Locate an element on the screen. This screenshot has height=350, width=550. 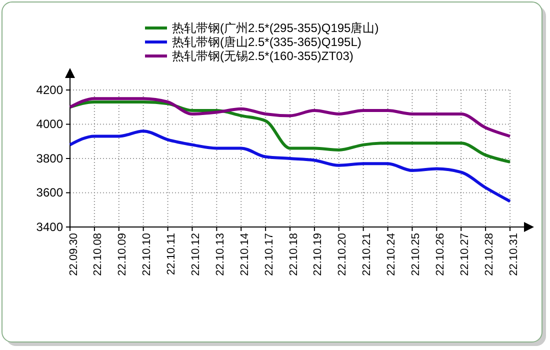
legend-label: 热轧带钢(无锡2.5*(160-355)ZT03) is located at coordinates (263, 56).